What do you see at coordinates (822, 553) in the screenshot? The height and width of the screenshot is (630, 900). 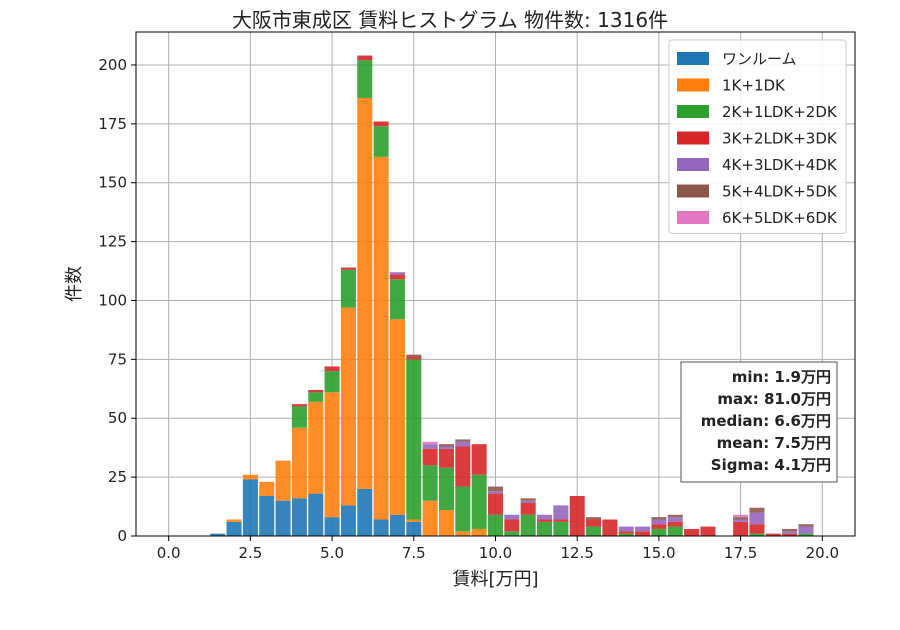 I see `x-tick-label: 20.0` at bounding box center [822, 553].